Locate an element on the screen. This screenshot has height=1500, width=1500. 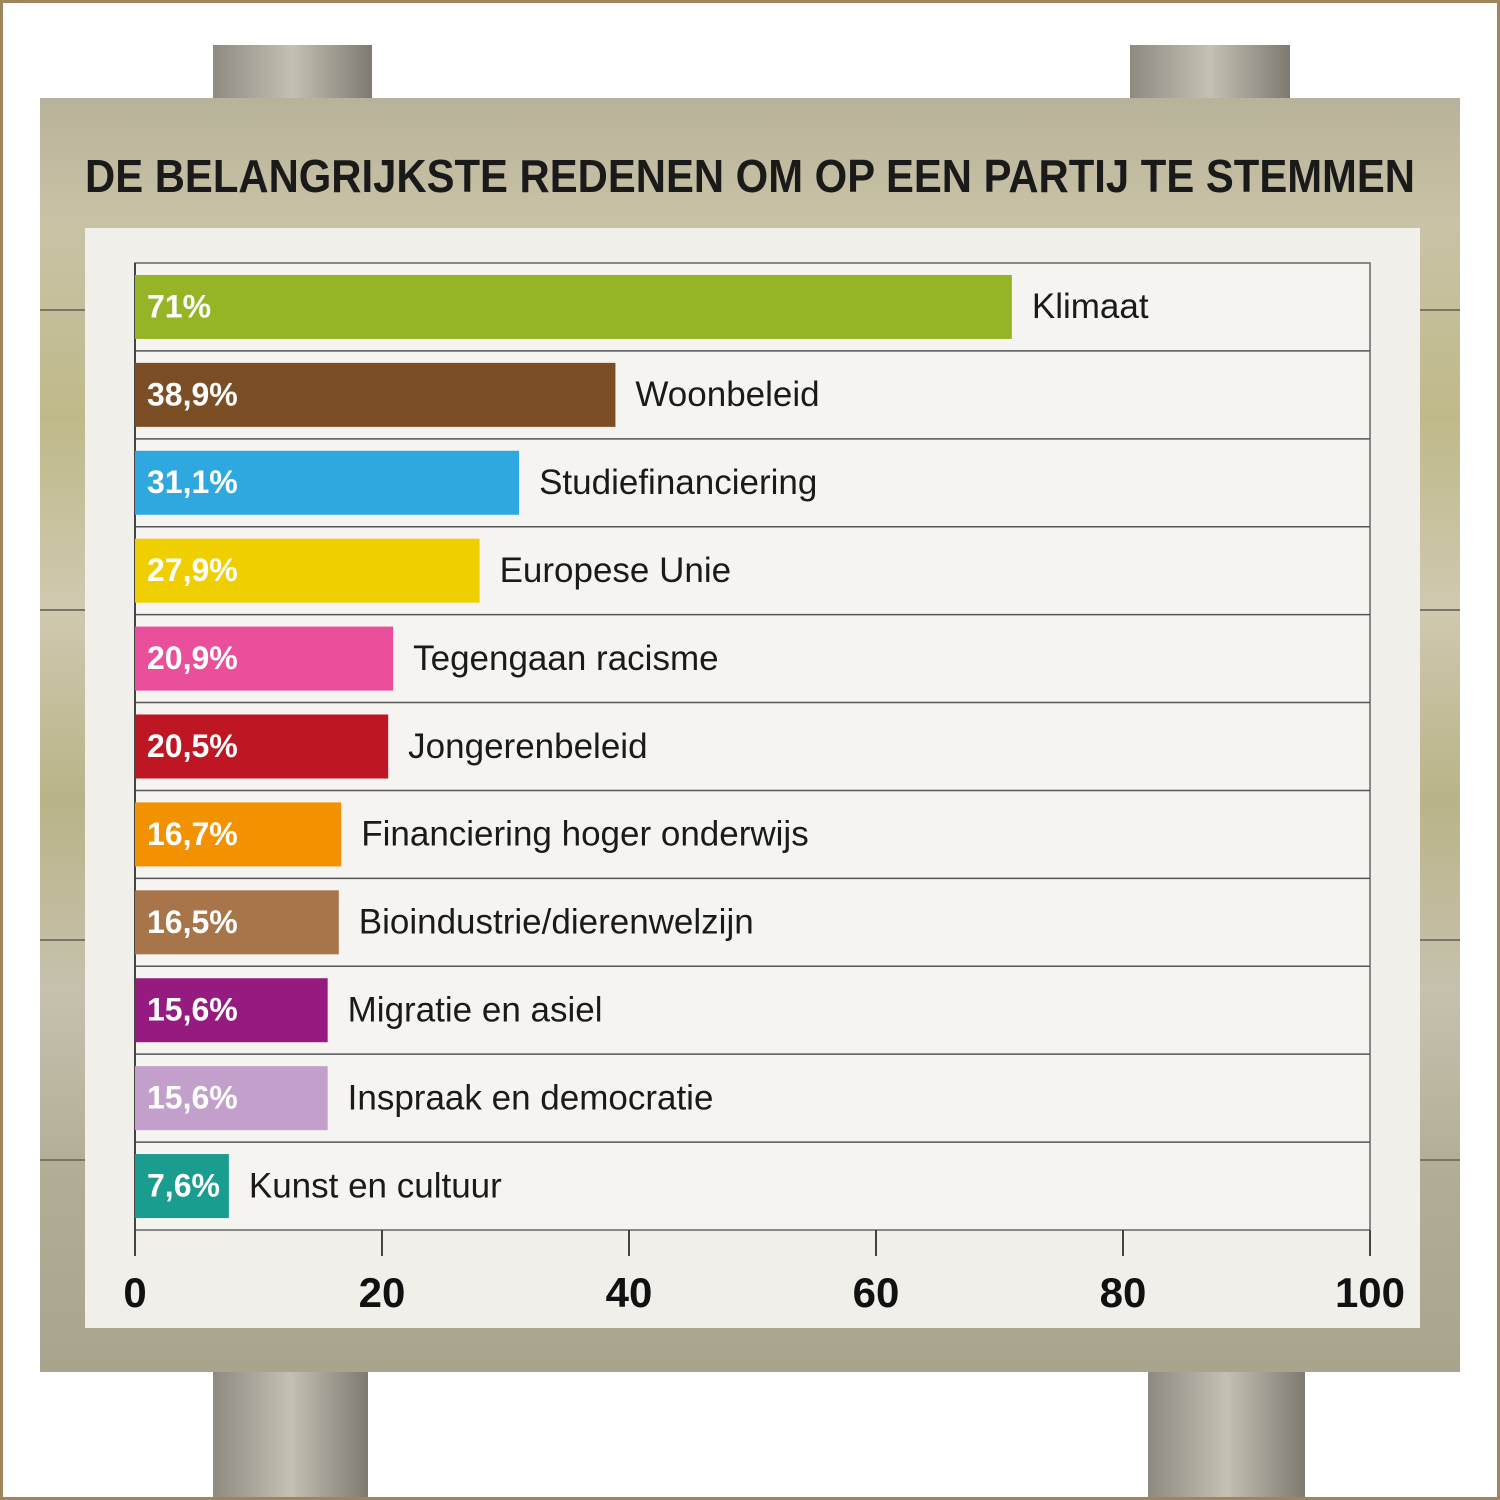
category-label: Bioindustrie/dierenwelzijn is located at coordinates (556, 922).